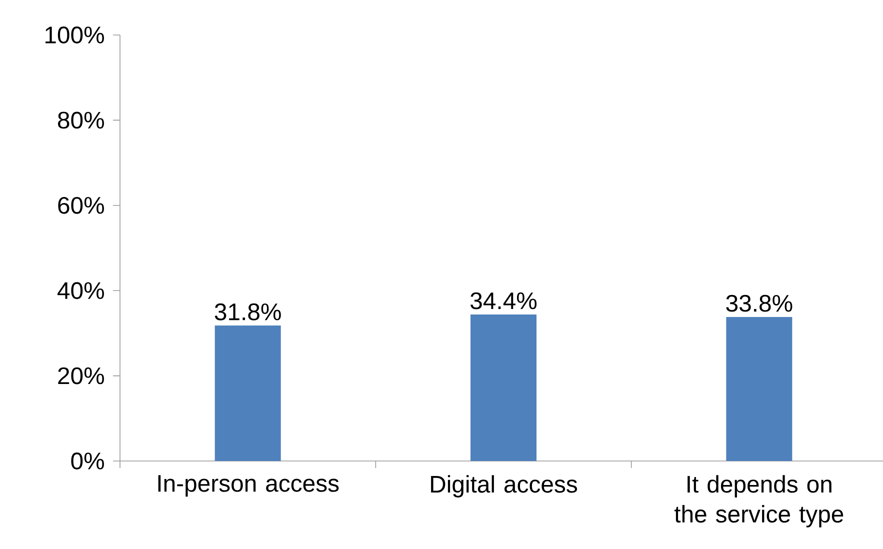 This screenshot has height=549, width=883. Describe the element at coordinates (81, 375) in the screenshot. I see `y-tick-label: 20%` at that location.